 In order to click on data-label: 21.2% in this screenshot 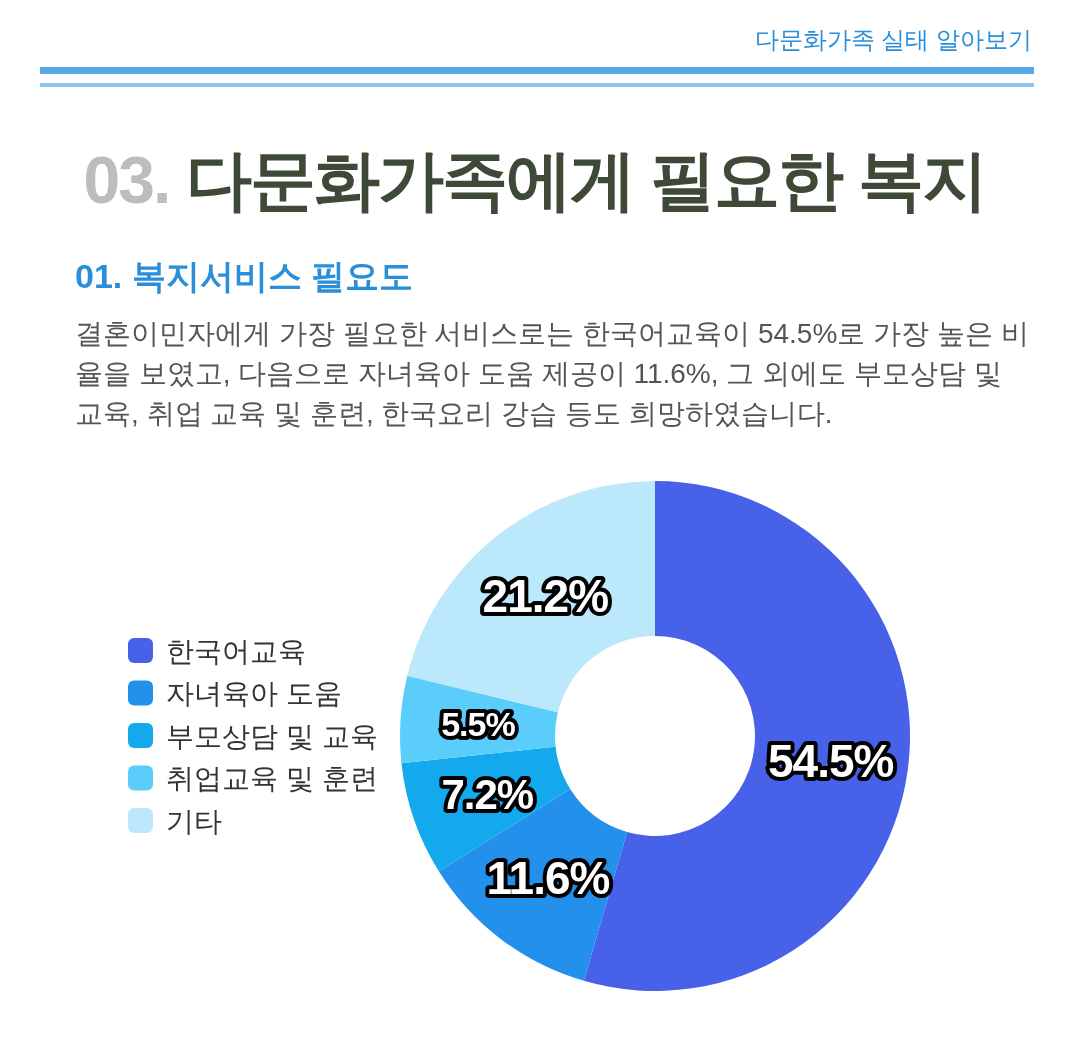, I will do `click(545, 596)`.